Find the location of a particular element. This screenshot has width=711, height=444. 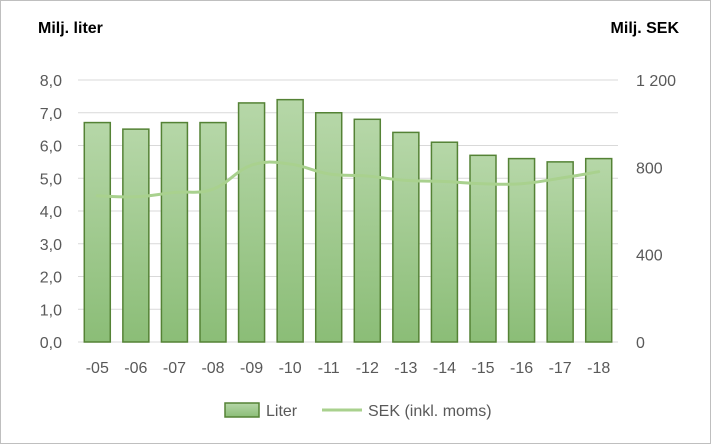

legend-label-liter: Liter is located at coordinates (282, 411).